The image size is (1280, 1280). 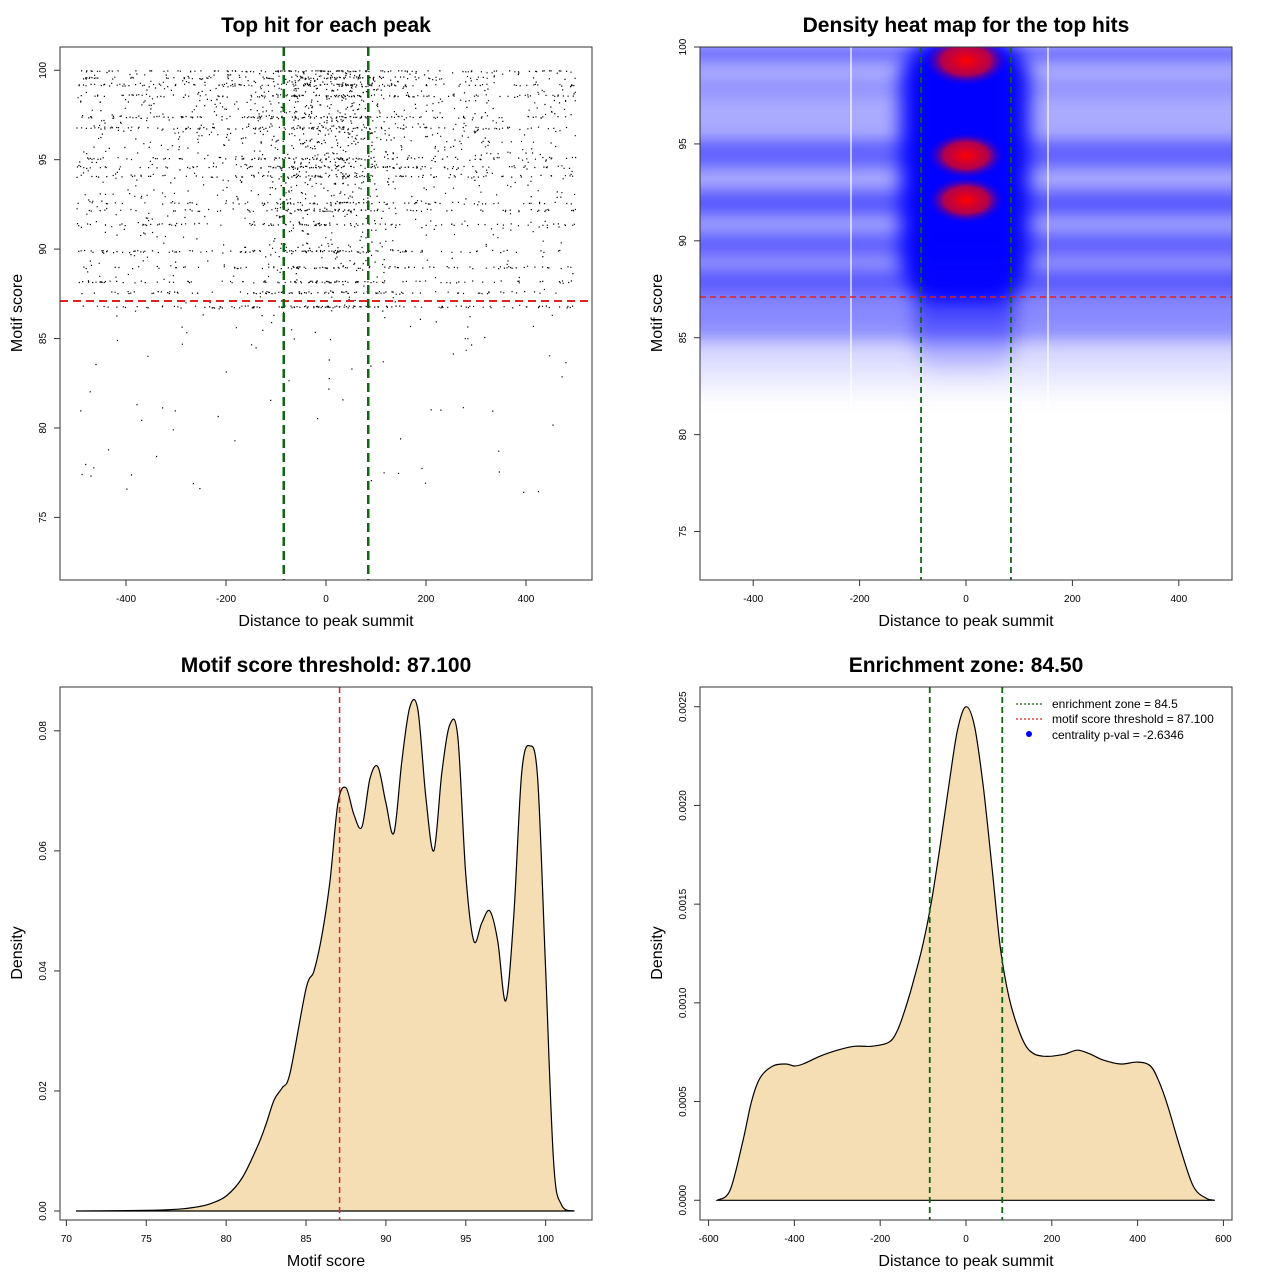 What do you see at coordinates (147, 1239) in the screenshot?
I see `x-tick-label: 75` at bounding box center [147, 1239].